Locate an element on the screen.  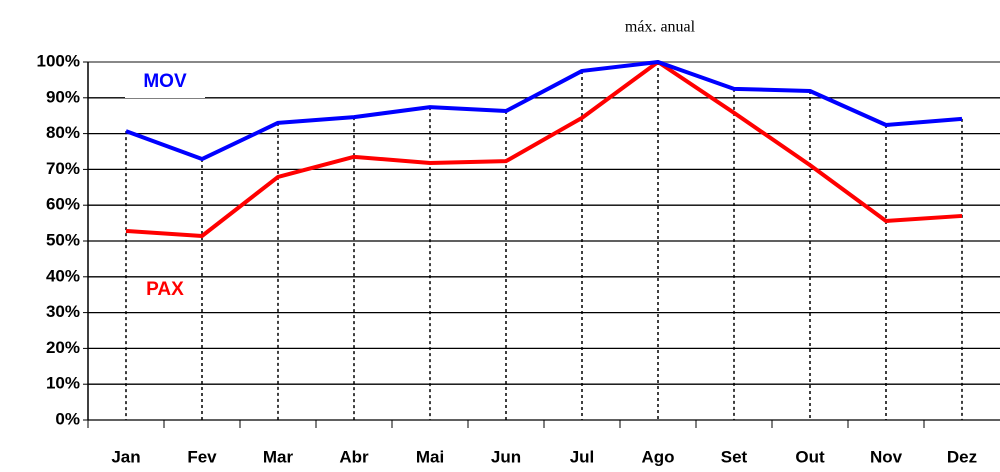
x-tick-label: Jan is located at coordinates (125, 456).